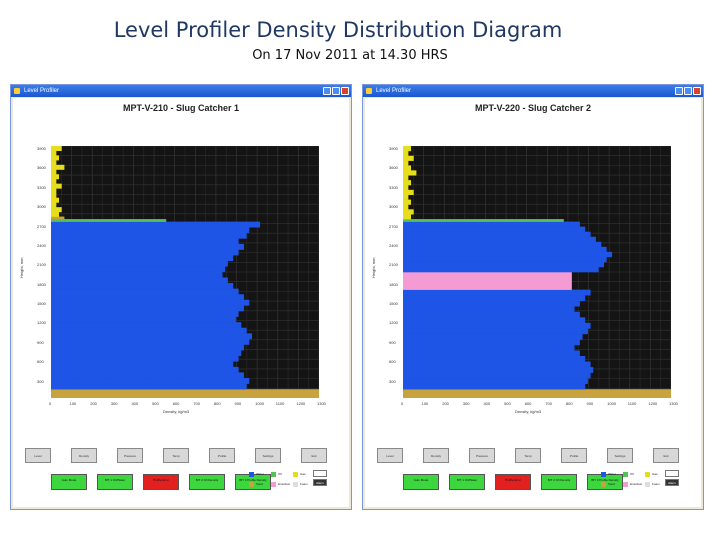  Describe the element at coordinates (273, 474) in the screenshot. I see `legend-swatch-oil` at that location.